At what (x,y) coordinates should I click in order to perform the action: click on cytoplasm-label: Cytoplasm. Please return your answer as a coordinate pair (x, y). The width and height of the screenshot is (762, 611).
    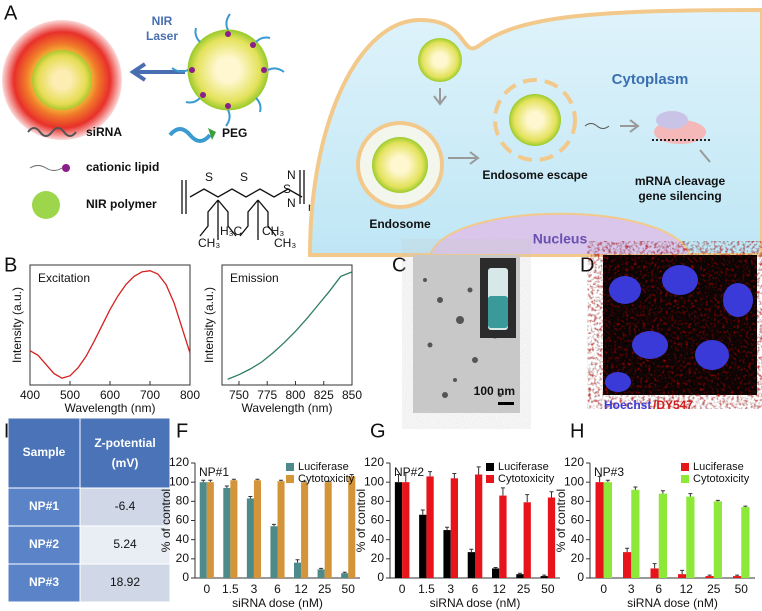
    Looking at the image, I should click on (650, 79).